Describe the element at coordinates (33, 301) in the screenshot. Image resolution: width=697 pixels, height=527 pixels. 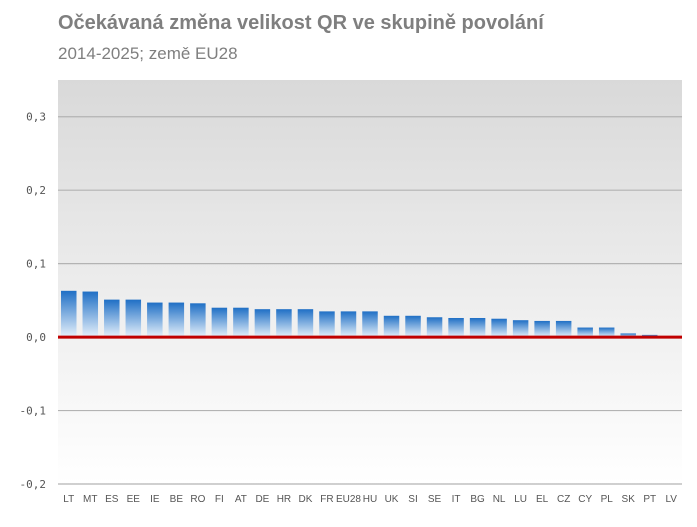
I see `y-axis: 0,3 0,2 0,1 0,0 -0,1 -0,2` at that location.